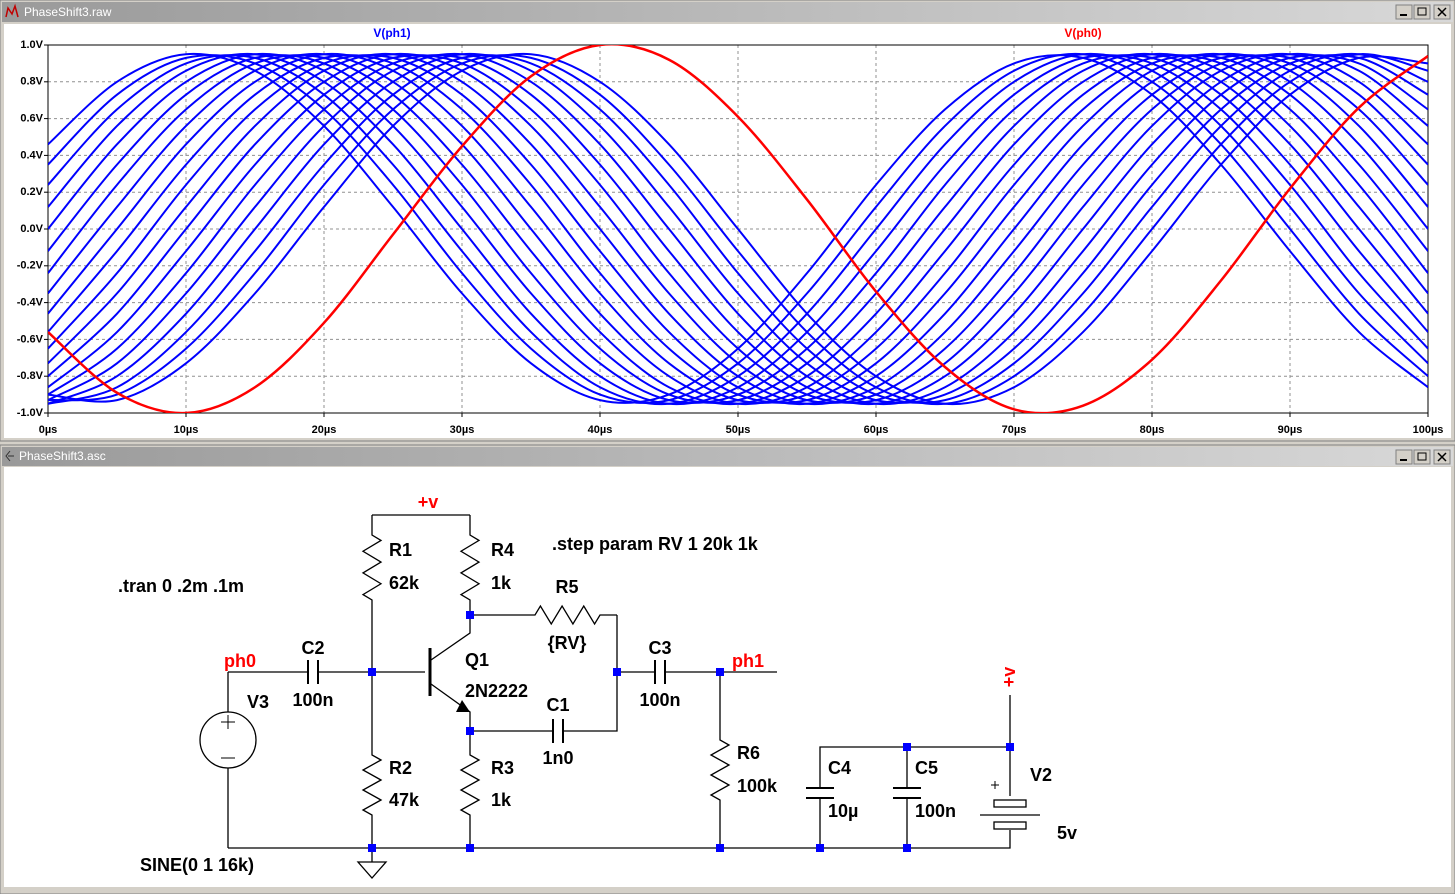  What do you see at coordinates (258, 702) in the screenshot?
I see `component-name: V3` at bounding box center [258, 702].